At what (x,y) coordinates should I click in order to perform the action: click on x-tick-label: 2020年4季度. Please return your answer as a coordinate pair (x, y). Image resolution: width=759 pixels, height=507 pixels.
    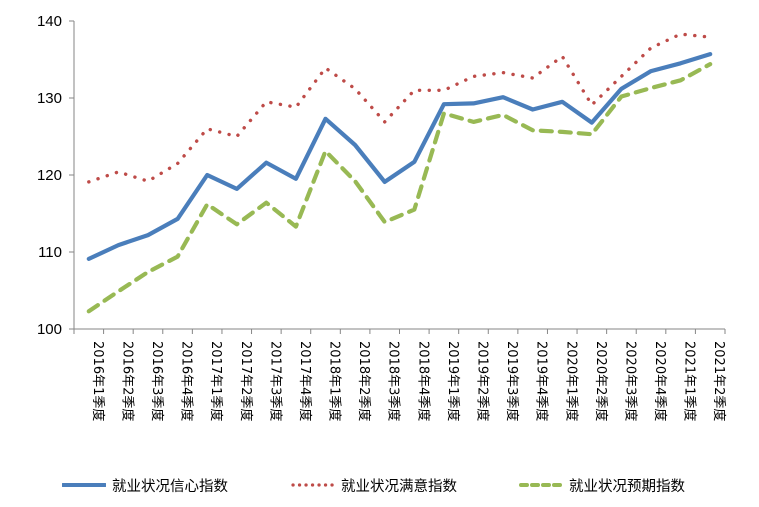
    Looking at the image, I should click on (660, 381).